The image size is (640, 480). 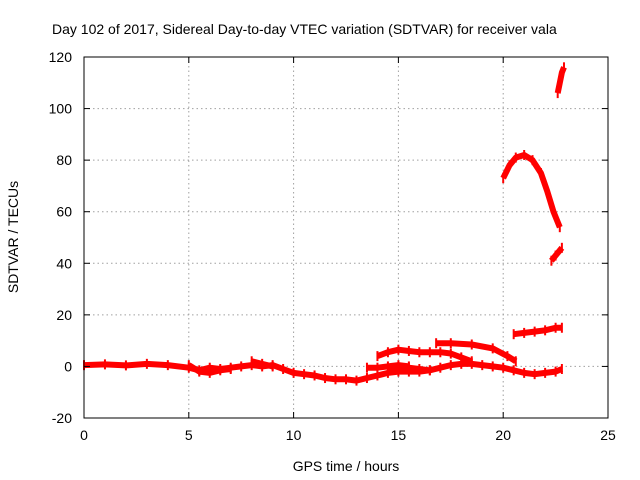 What do you see at coordinates (61, 57) in the screenshot?
I see `y-tick-label: 120` at bounding box center [61, 57].